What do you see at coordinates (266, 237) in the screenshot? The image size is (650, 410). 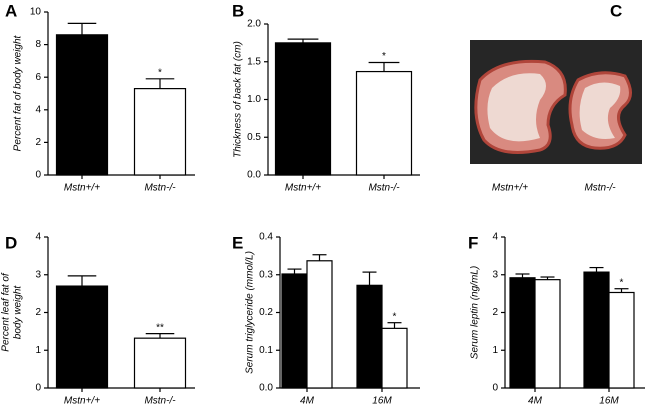 I see `y-tick-label: 0.4` at bounding box center [266, 237].